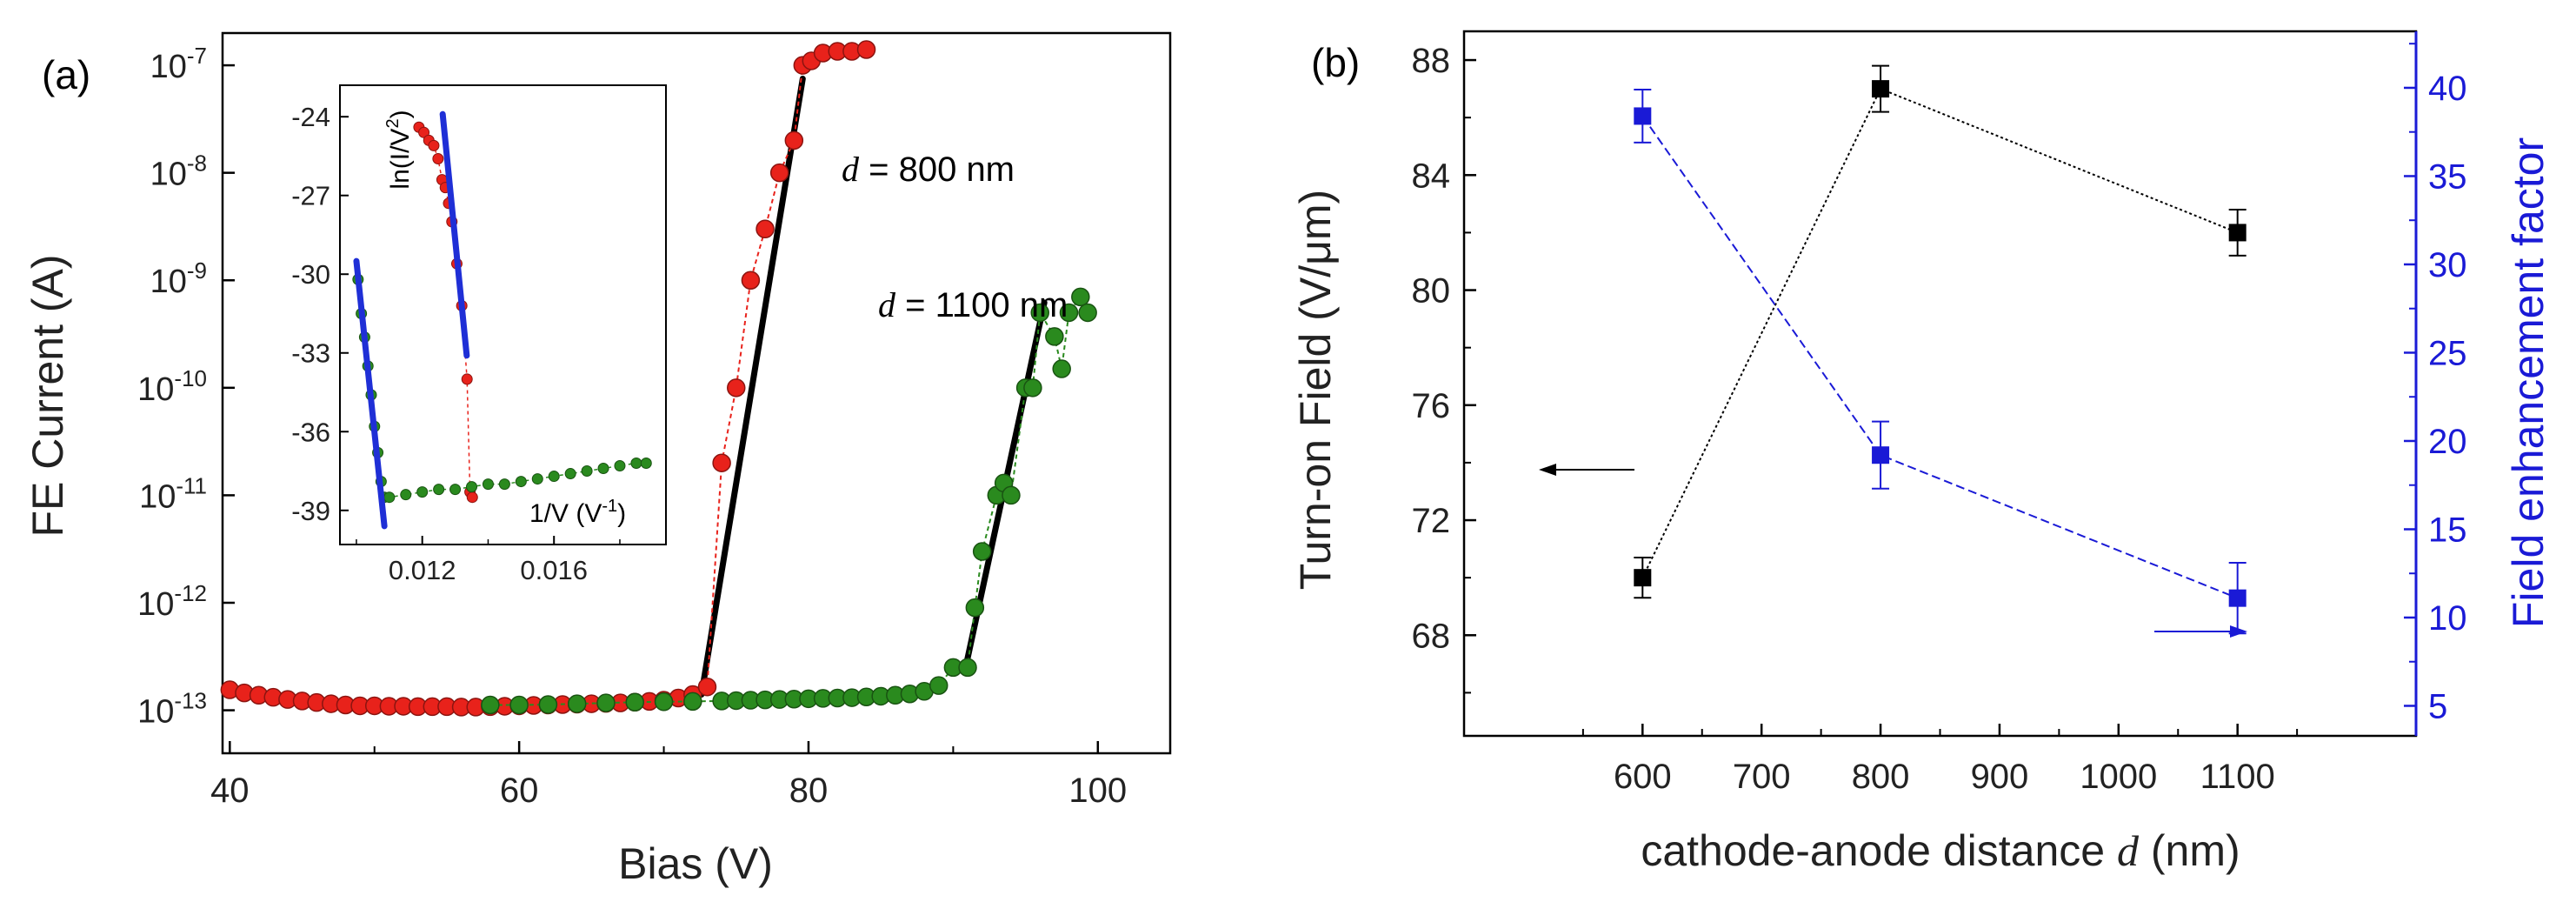 This screenshot has width=2576, height=902. I want to click on panel-b-x-tick-label: 600, so click(1643, 777).